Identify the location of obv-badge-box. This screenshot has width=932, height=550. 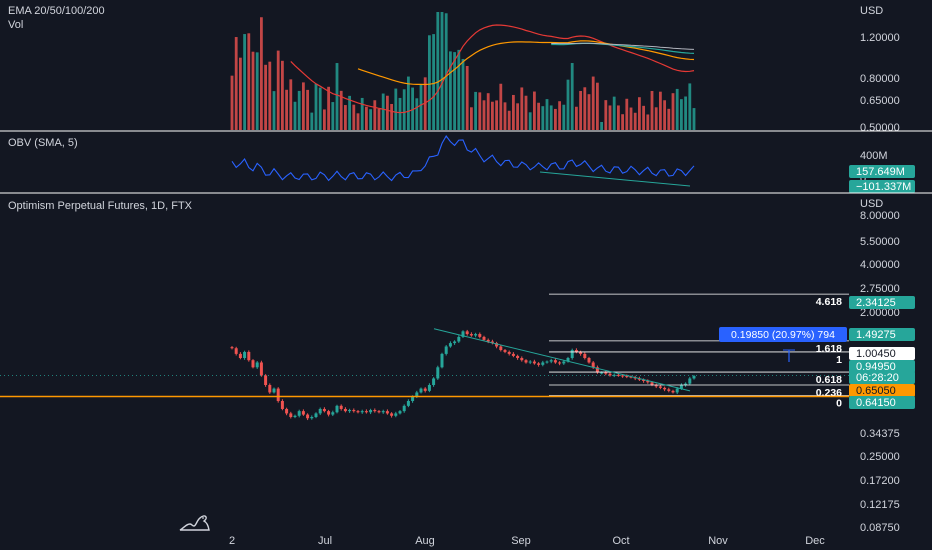
(882, 171).